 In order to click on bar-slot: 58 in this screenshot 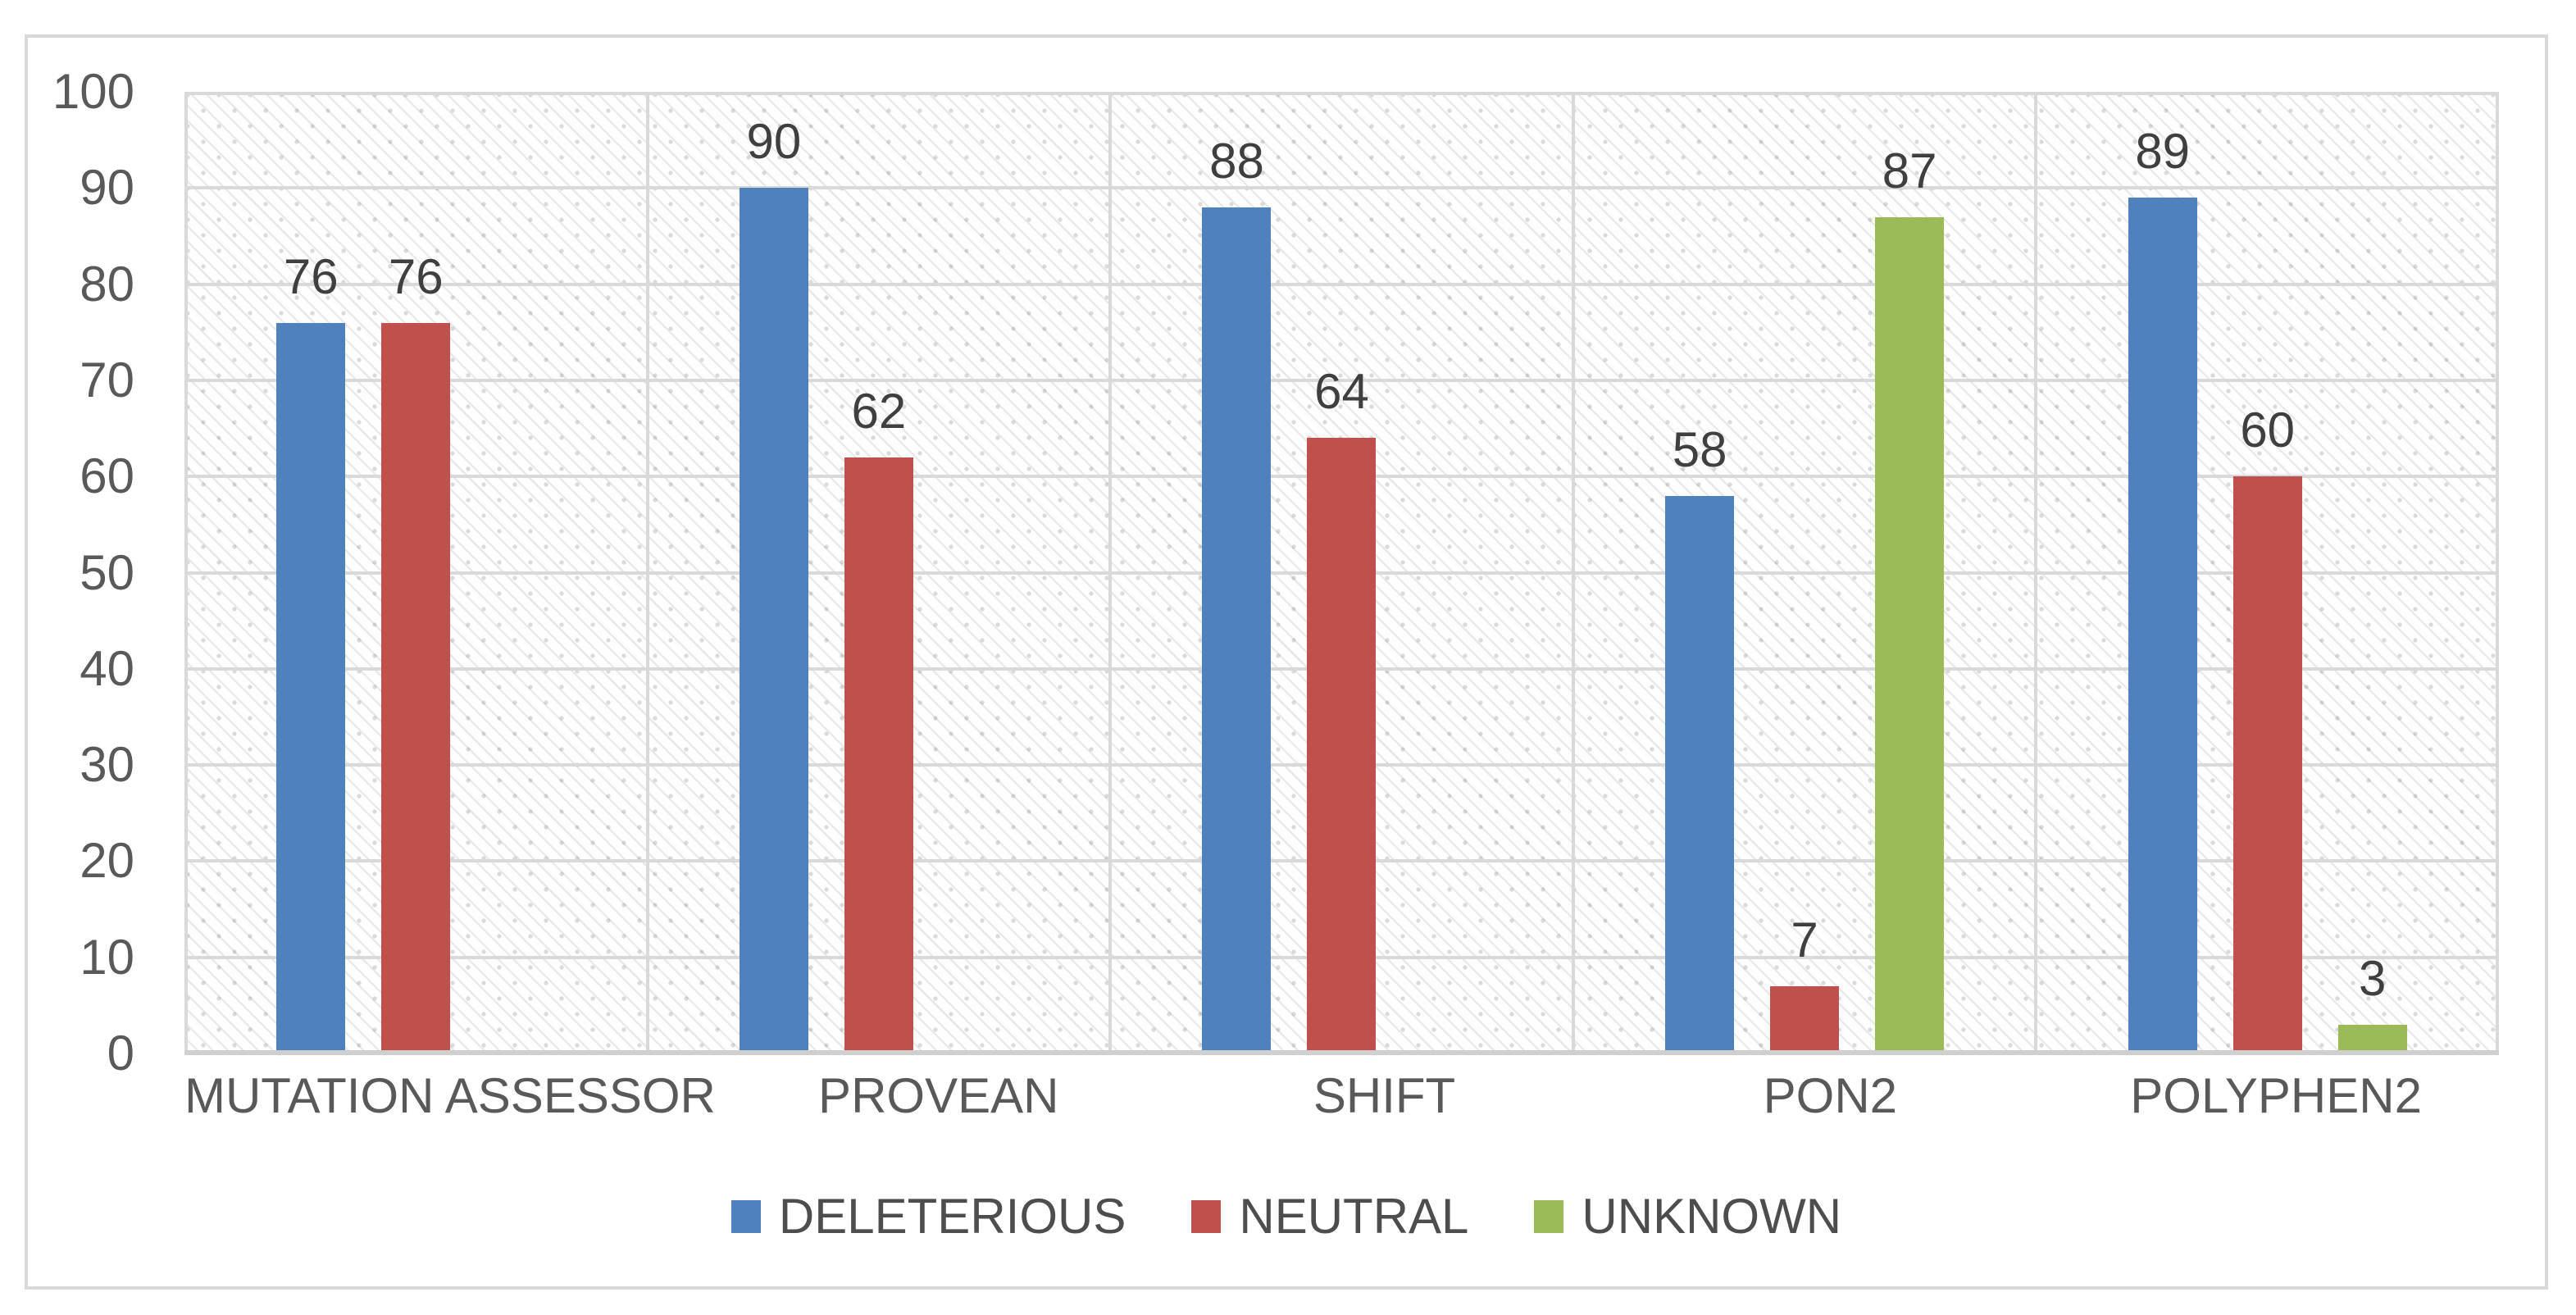, I will do `click(1700, 738)`.